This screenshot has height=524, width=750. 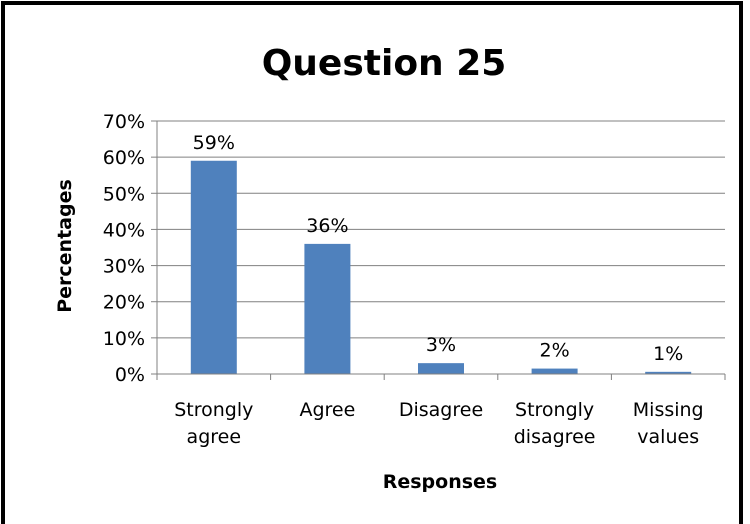 What do you see at coordinates (555, 423) in the screenshot?
I see `category-label: Strongly disagree` at bounding box center [555, 423].